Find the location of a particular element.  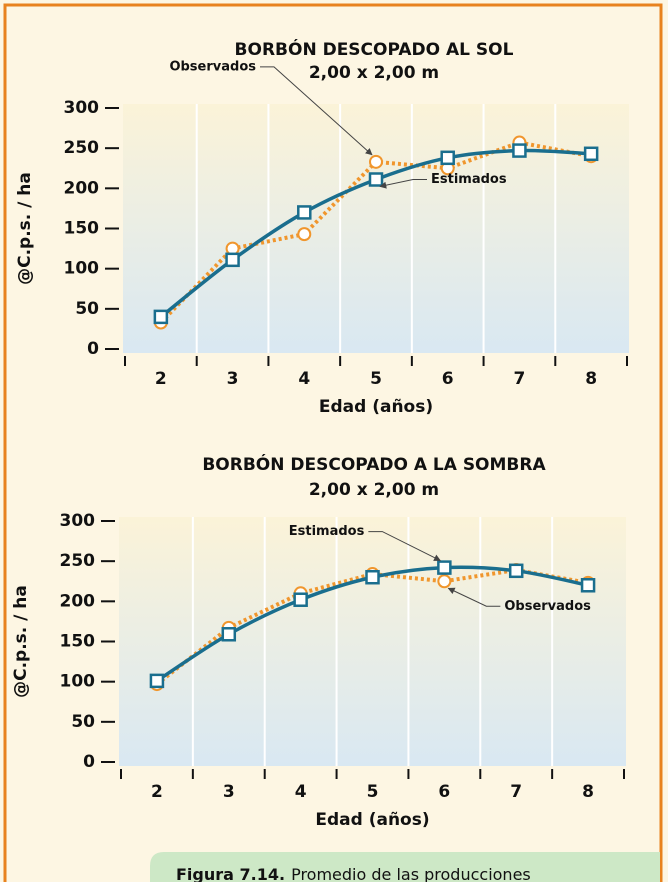

caption-box is located at coordinates (405, 867).